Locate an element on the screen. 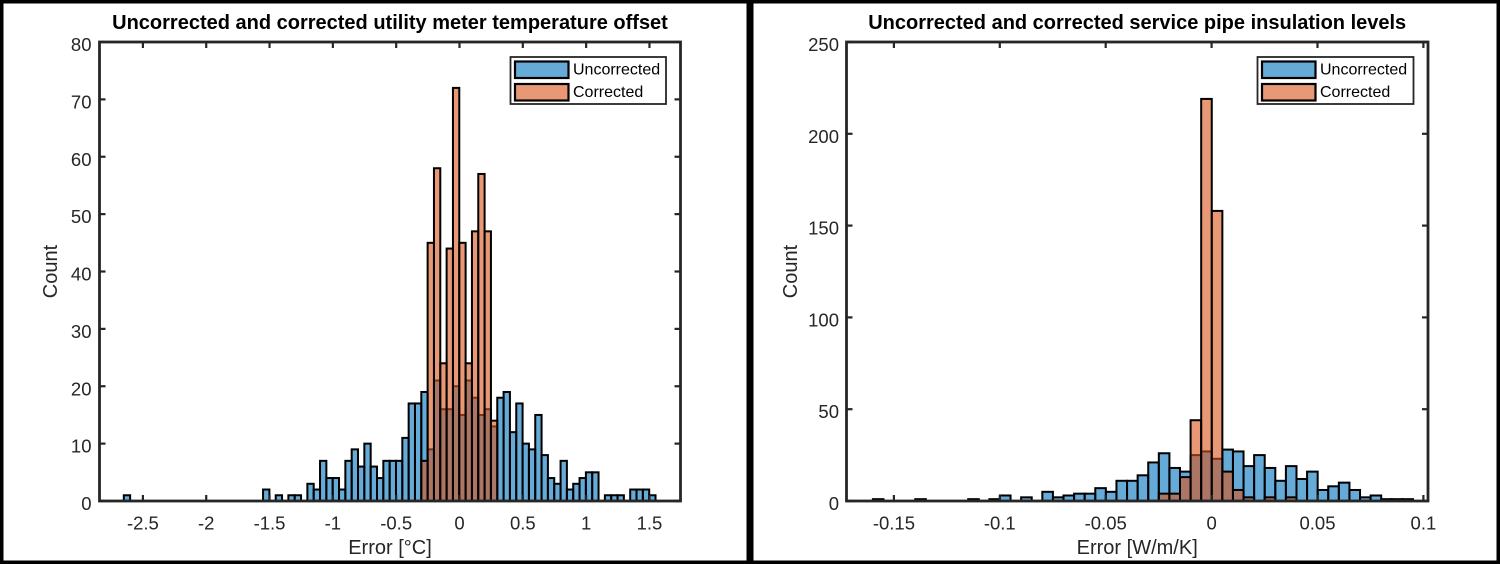 The width and height of the screenshot is (1500, 564). svg-text: 100 is located at coordinates (823, 319).